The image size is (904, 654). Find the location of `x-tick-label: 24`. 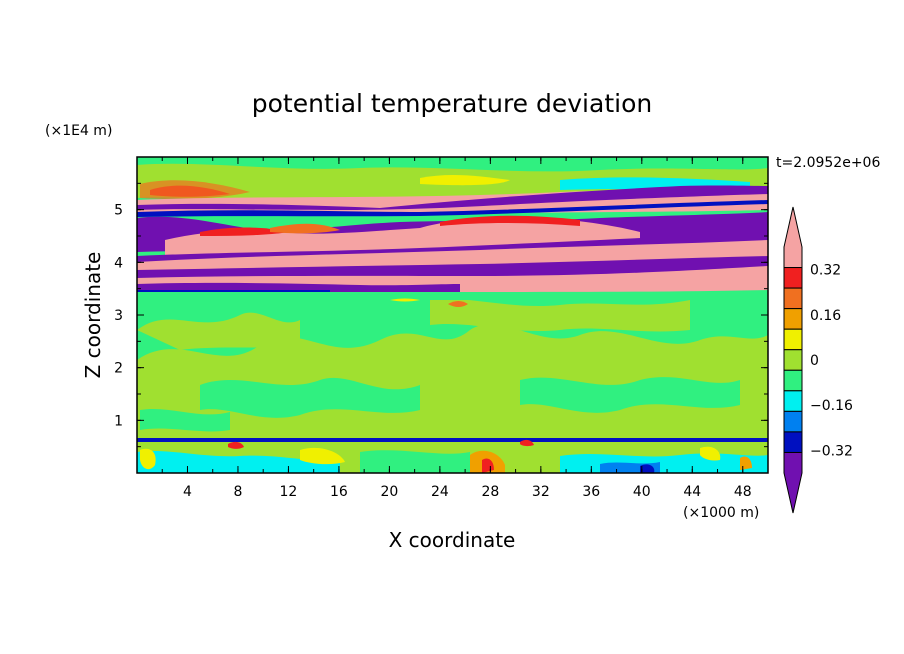

x-tick-label: 24 is located at coordinates (440, 492).